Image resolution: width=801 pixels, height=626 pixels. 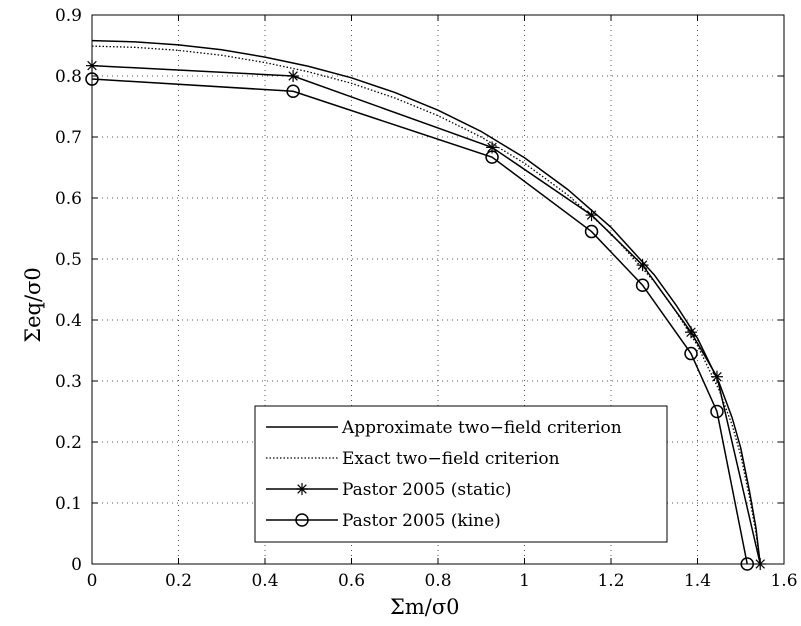 I want to click on x-tick-label: 0.6, so click(x=351, y=581).